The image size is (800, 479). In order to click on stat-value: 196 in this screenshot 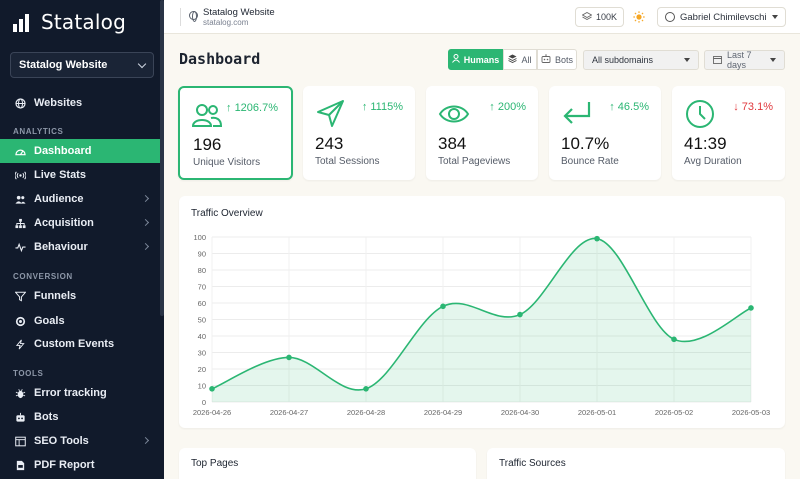, I will do `click(207, 144)`.